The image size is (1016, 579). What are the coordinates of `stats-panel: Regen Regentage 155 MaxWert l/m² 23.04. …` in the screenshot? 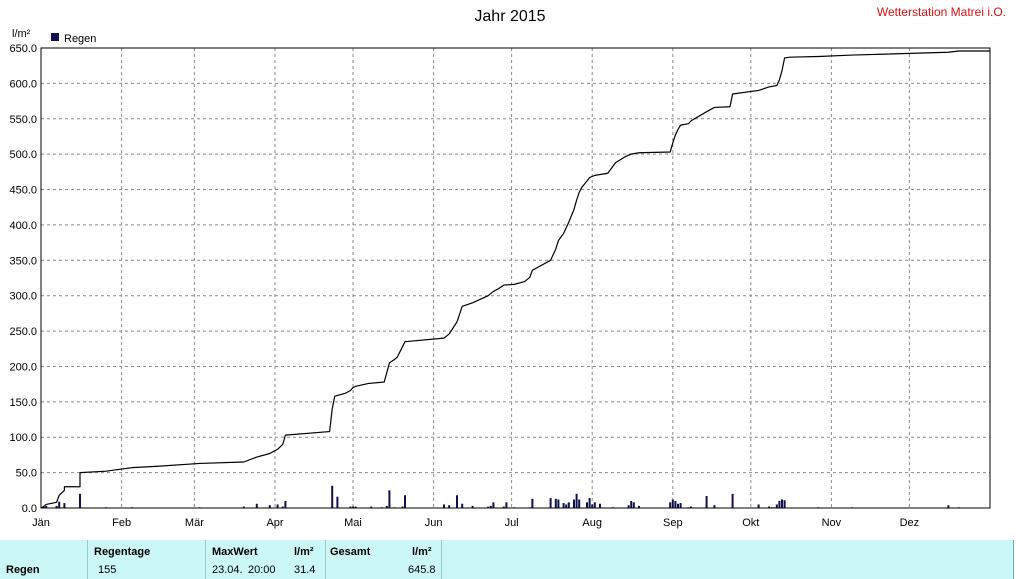 It's located at (508, 558).